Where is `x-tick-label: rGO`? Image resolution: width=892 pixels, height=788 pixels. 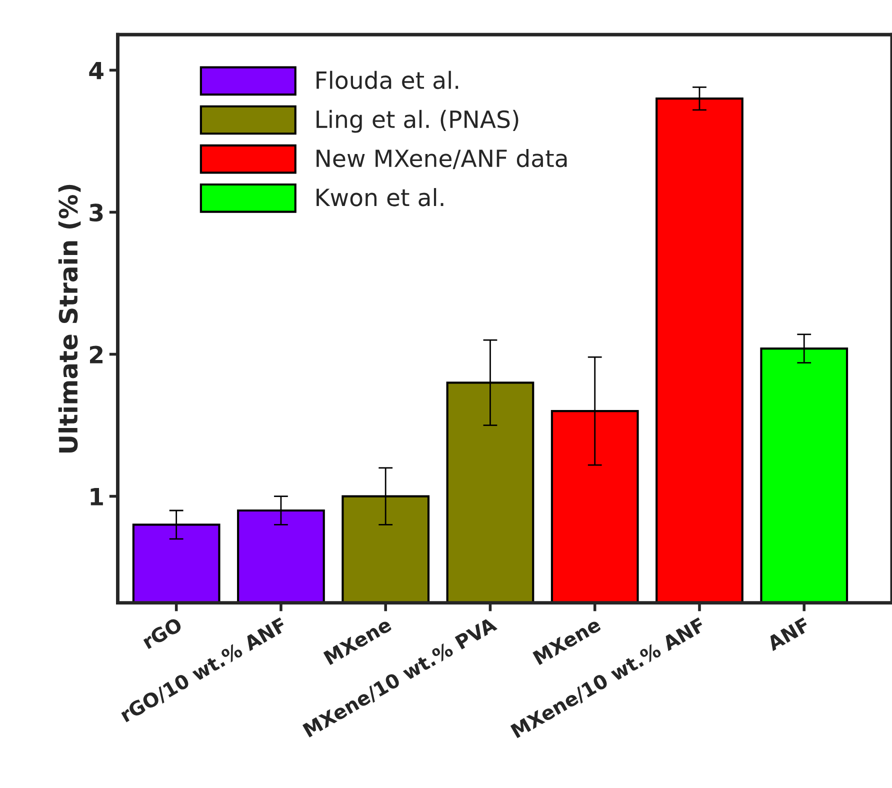
x-tick-label: rGO is located at coordinates (162, 633).